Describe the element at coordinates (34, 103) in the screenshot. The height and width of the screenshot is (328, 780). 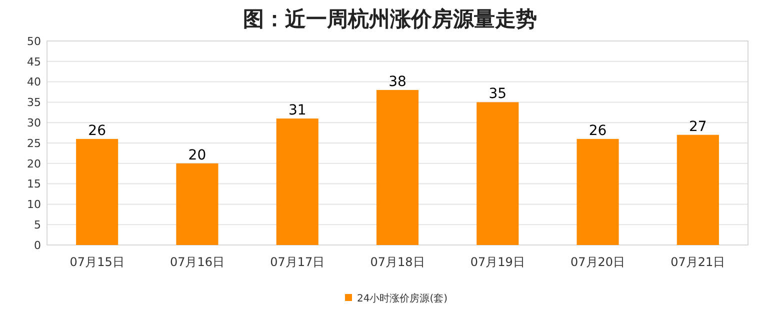
I see `y-tick-label: 35` at that location.